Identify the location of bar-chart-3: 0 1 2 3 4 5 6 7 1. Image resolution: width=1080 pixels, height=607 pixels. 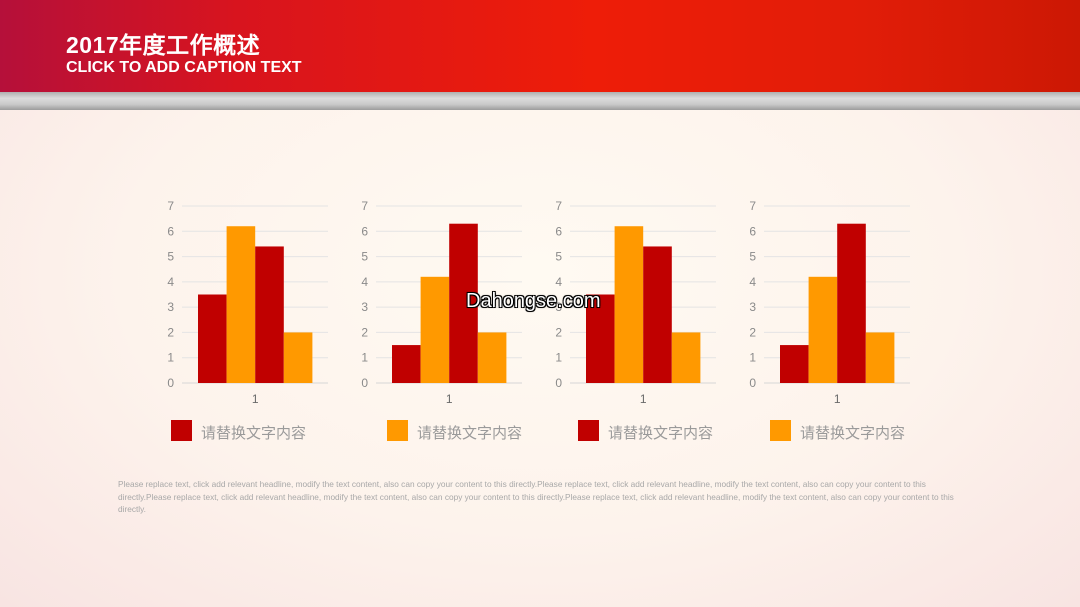
(635, 302).